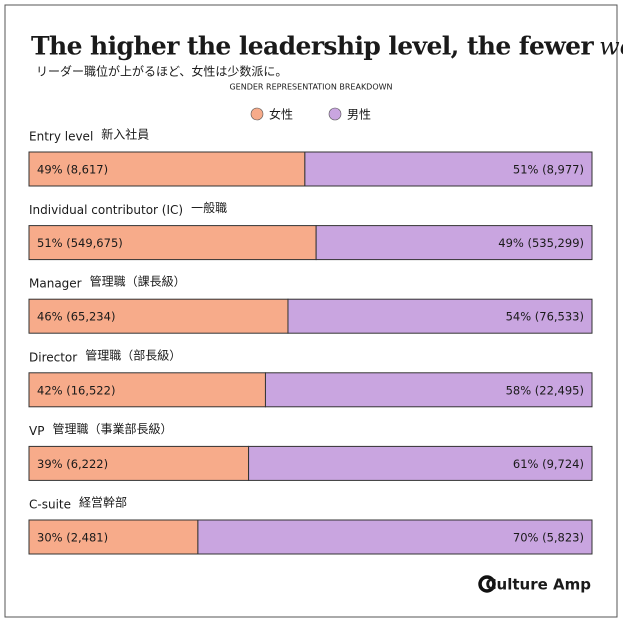 Image resolution: width=623 pixels, height=627 pixels. Describe the element at coordinates (36, 431) in the screenshot. I see `category-label: VP` at that location.